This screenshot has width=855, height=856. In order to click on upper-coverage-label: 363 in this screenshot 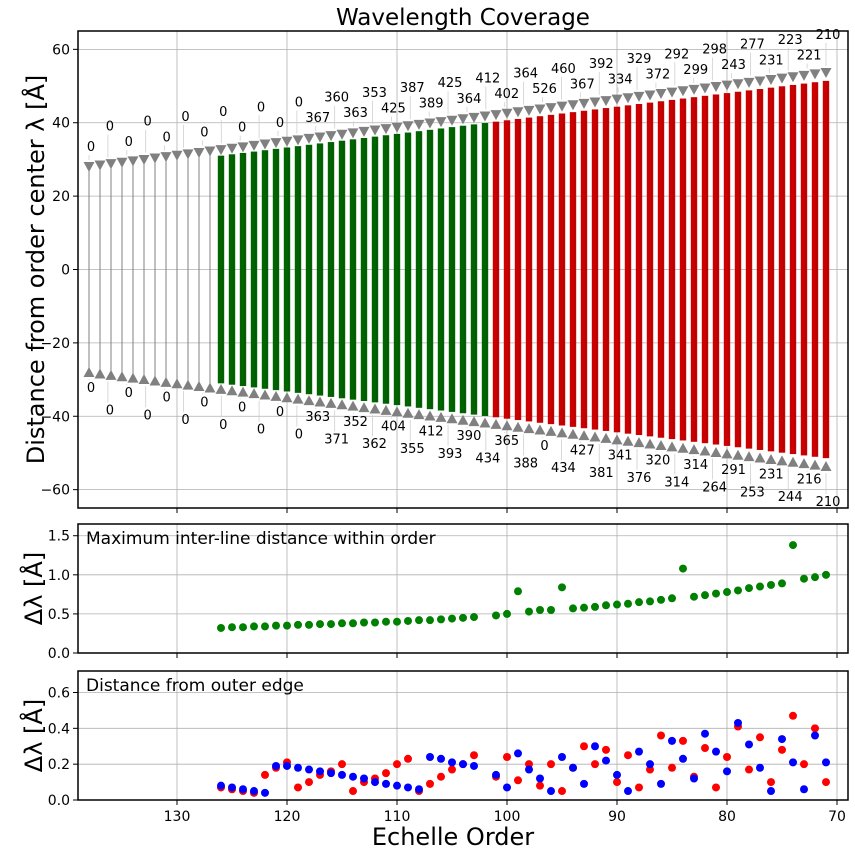, I will do `click(355, 113)`.